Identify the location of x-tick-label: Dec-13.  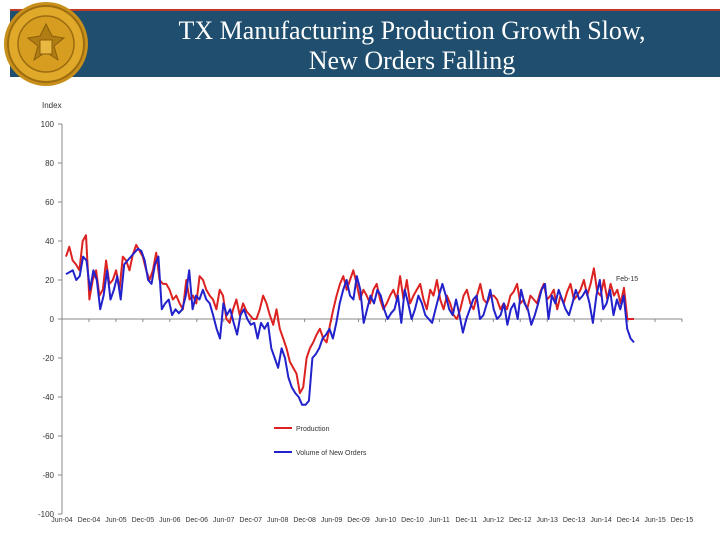
(574, 520).